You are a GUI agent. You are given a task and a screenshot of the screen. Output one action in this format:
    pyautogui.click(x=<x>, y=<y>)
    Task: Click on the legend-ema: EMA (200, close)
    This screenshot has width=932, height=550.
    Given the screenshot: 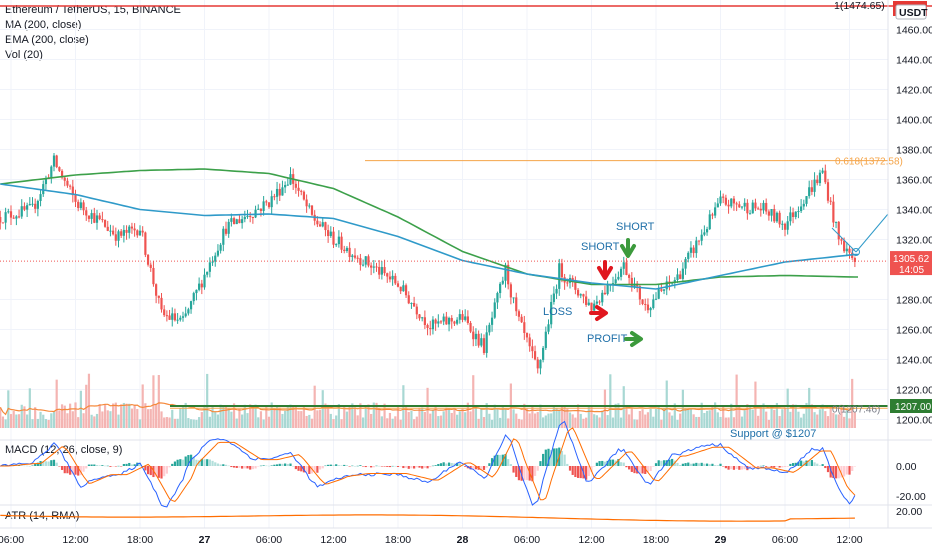 What is the action you would take?
    pyautogui.click(x=47, y=40)
    